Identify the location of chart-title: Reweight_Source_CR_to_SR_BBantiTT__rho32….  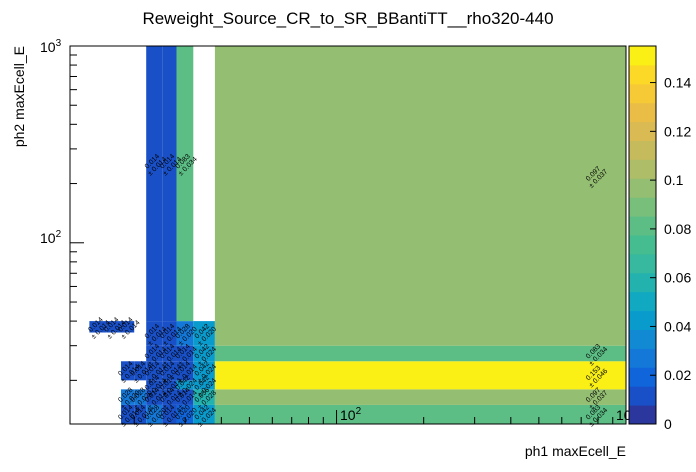
(347, 18).